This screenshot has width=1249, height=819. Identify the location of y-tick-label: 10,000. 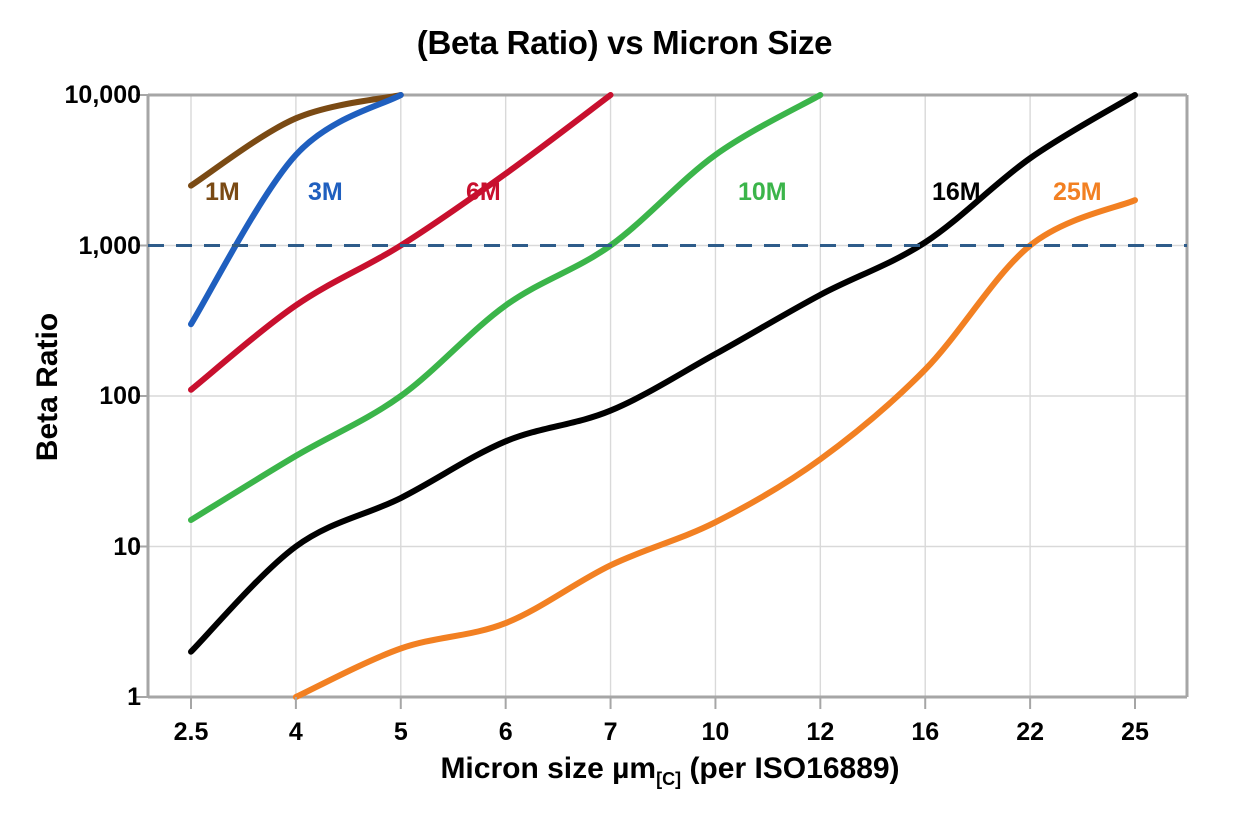
(102, 95).